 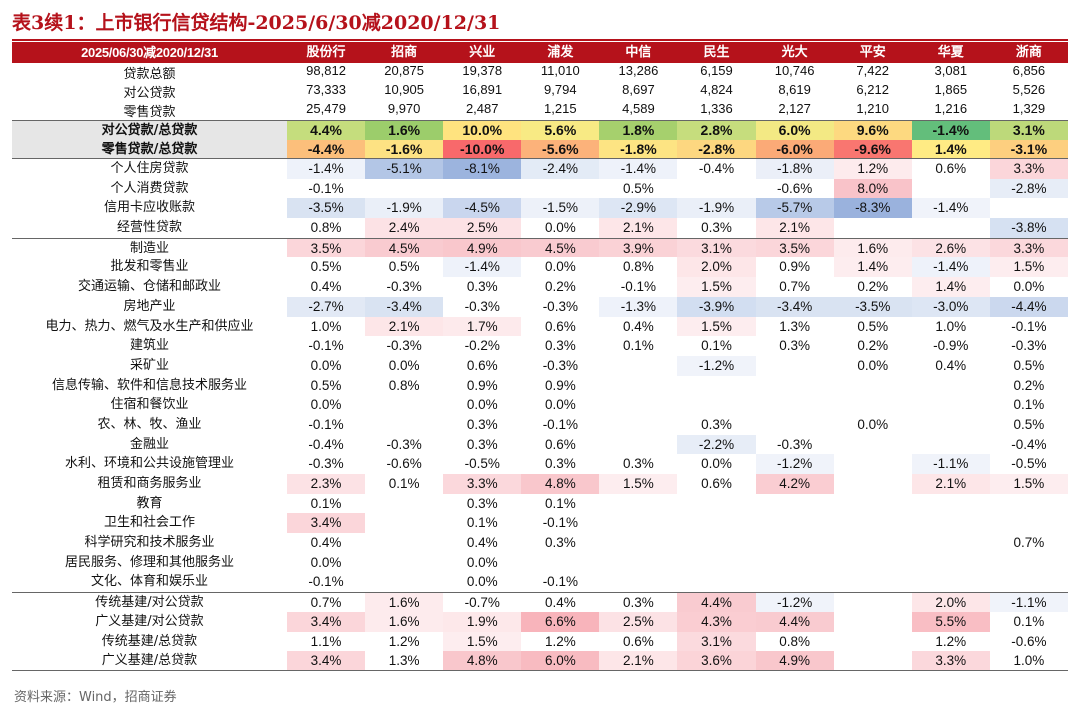 I want to click on value-cell: -10.0%, so click(x=482, y=148).